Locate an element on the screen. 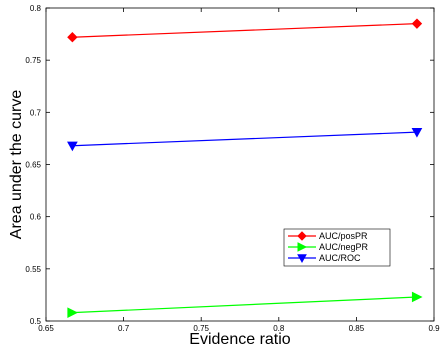 The image size is (446, 350). x-tick-label: 0.85 is located at coordinates (357, 328).